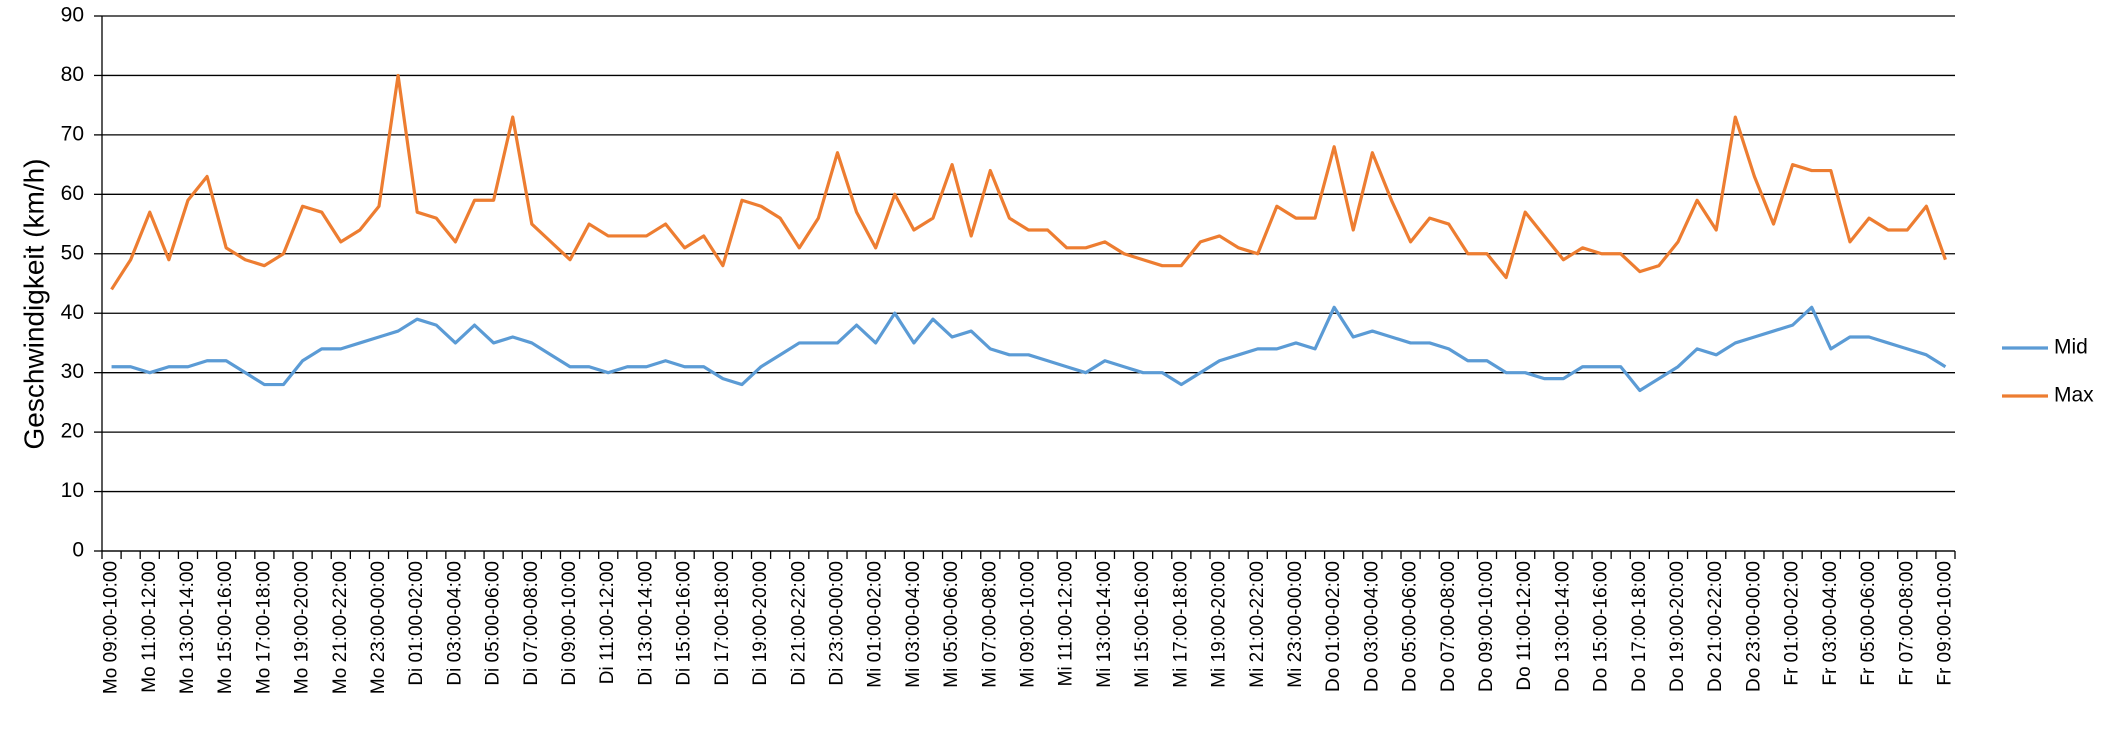 The width and height of the screenshot is (2125, 745). What do you see at coordinates (263, 627) in the screenshot?
I see `x-tick-label: Mo 17:00-18:00` at bounding box center [263, 627].